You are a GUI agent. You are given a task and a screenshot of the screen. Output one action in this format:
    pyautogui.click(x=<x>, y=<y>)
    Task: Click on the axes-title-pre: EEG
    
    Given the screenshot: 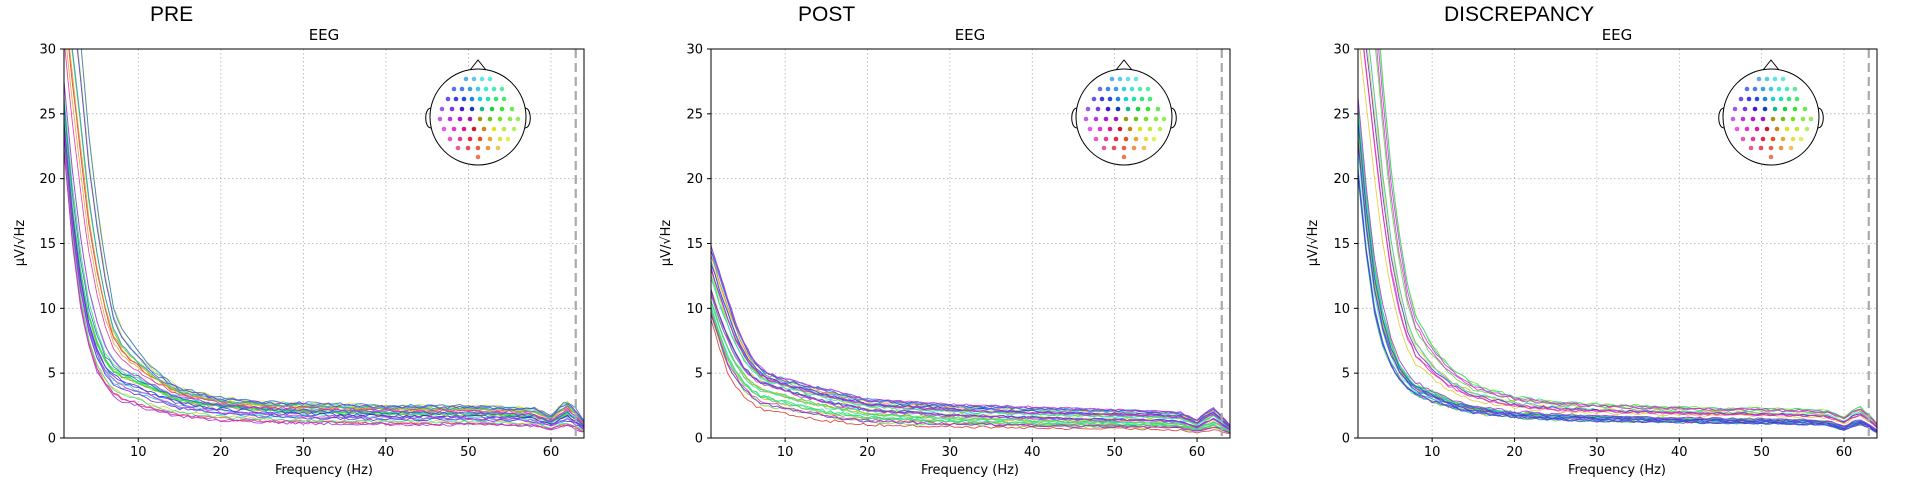 What is the action you would take?
    pyautogui.click(x=324, y=35)
    